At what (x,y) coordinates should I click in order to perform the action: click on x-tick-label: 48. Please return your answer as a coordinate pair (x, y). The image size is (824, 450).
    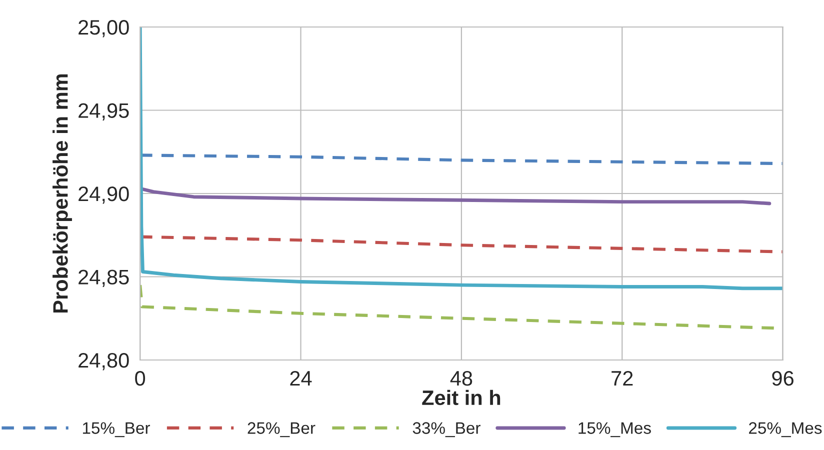
    Looking at the image, I should click on (461, 378).